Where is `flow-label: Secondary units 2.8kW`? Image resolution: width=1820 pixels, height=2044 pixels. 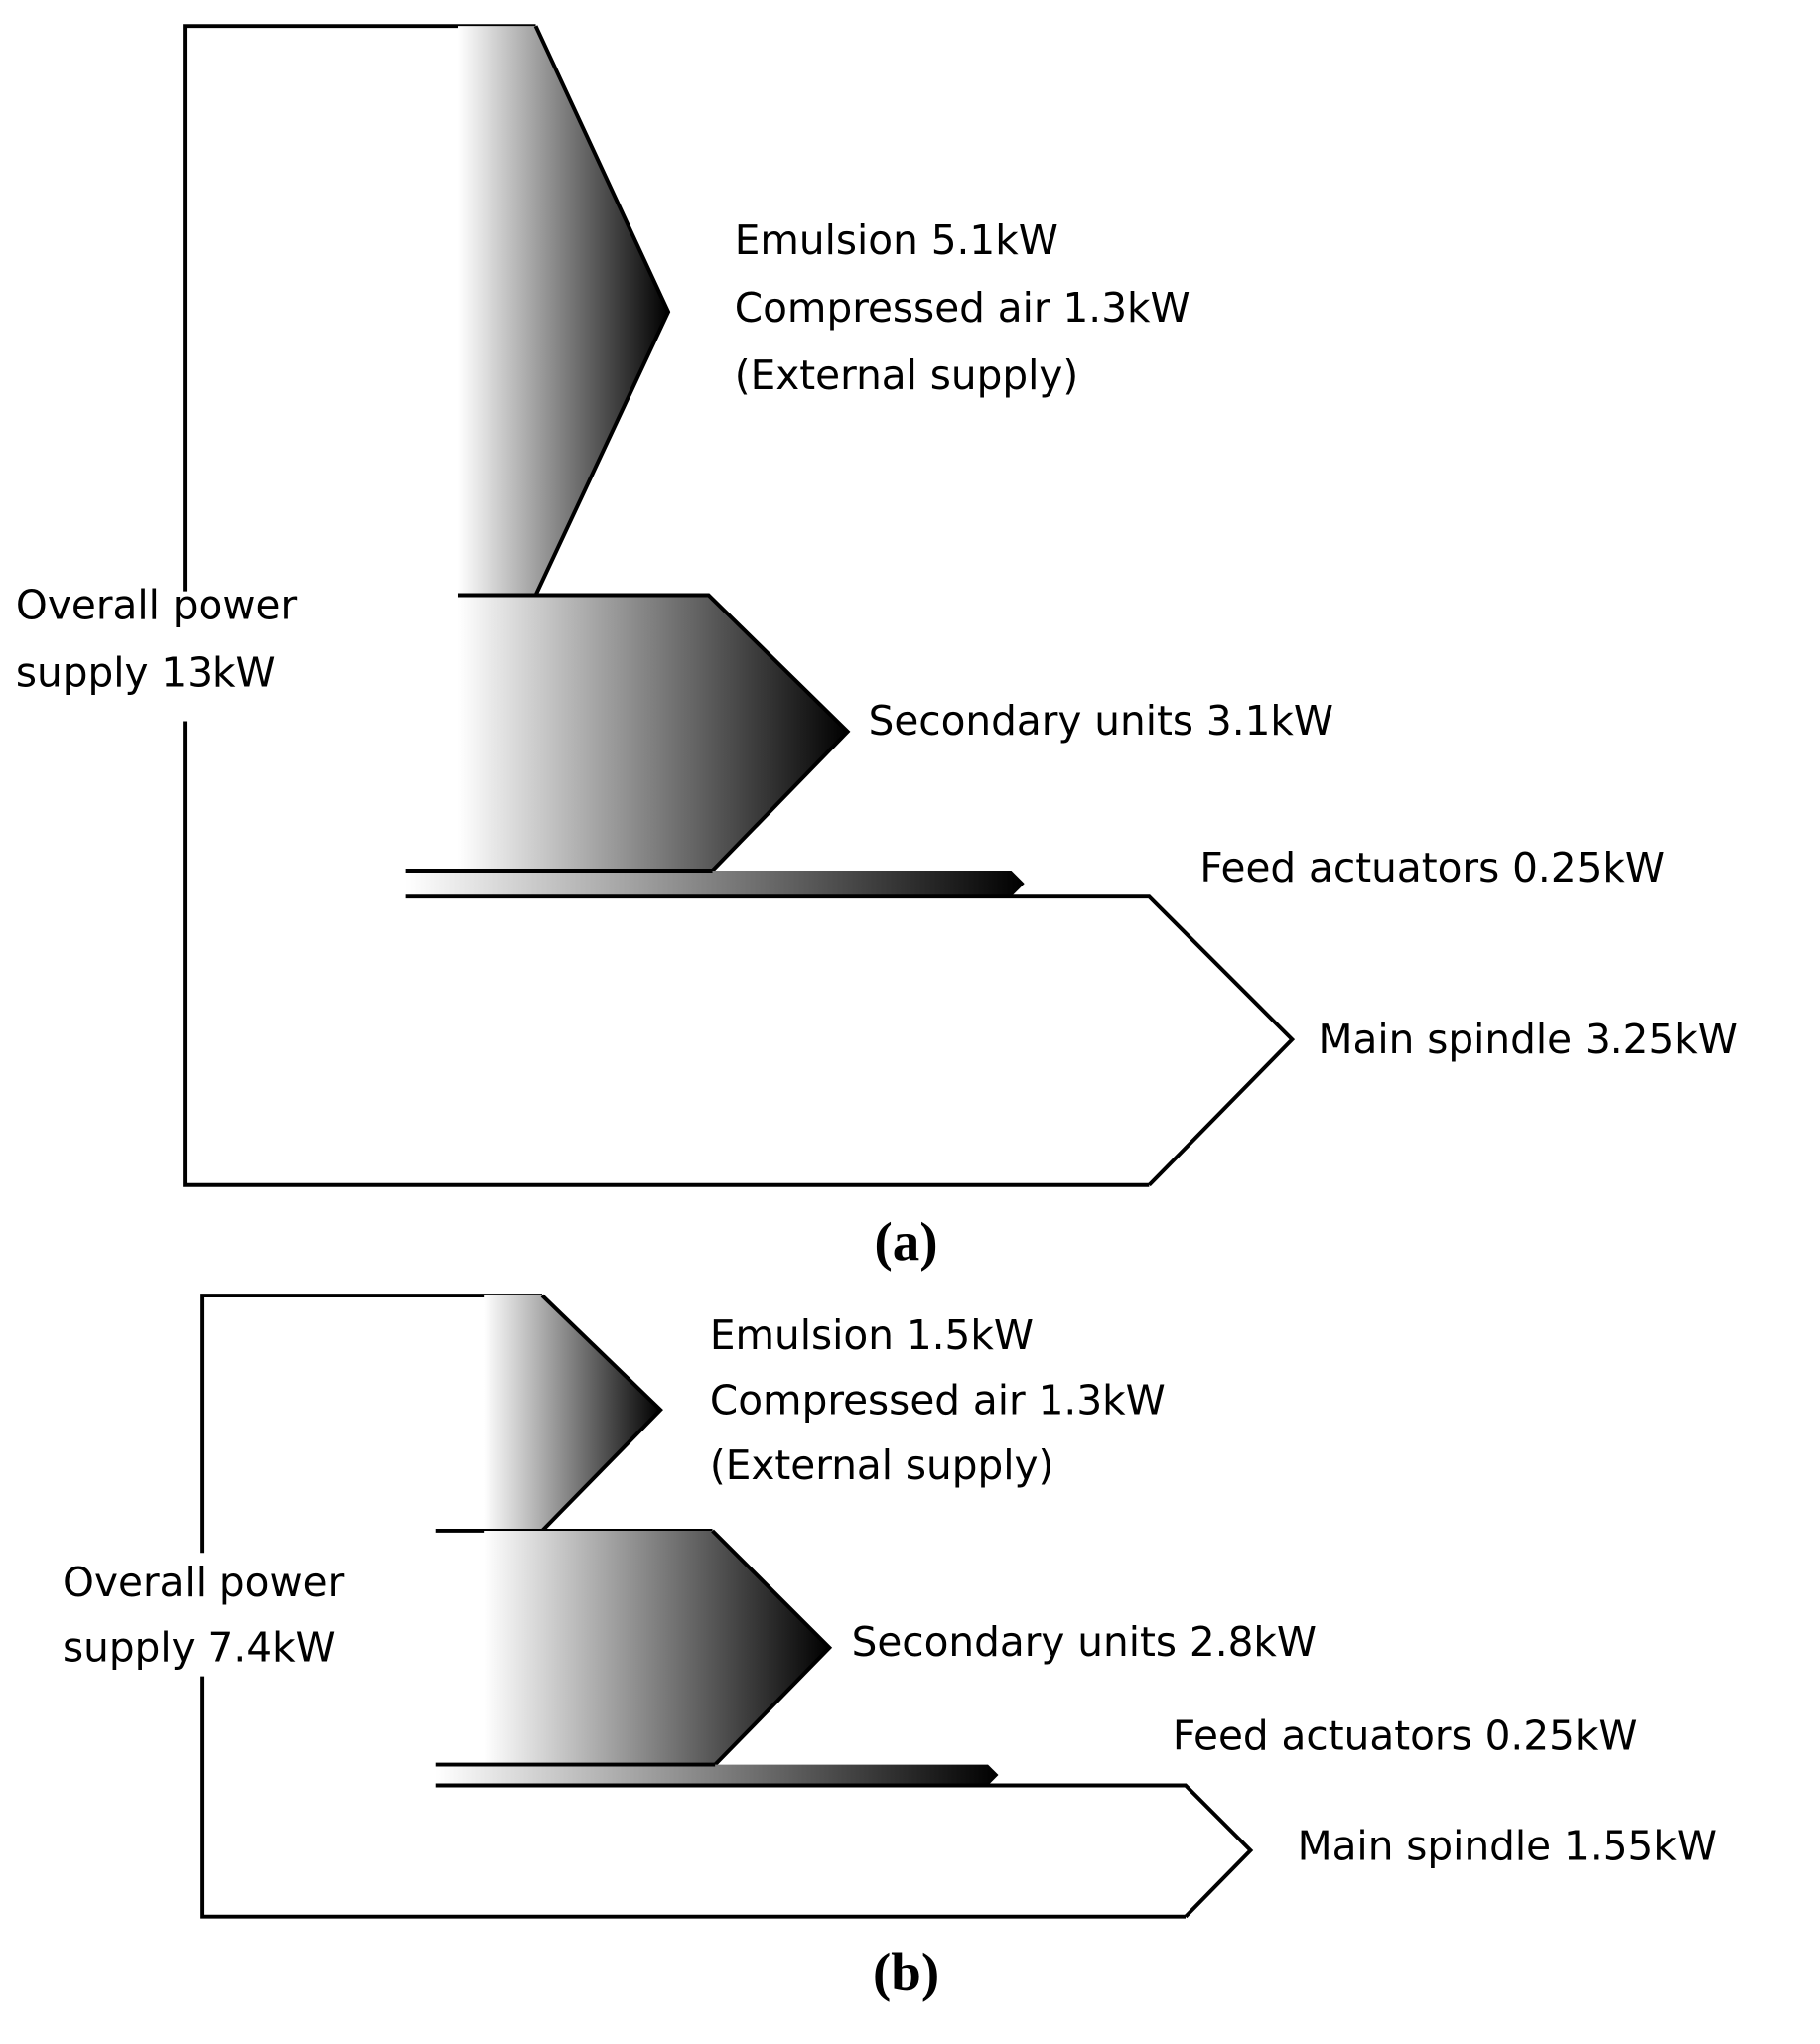
flow-label: Secondary units 2.8kW is located at coordinates (1084, 1642).